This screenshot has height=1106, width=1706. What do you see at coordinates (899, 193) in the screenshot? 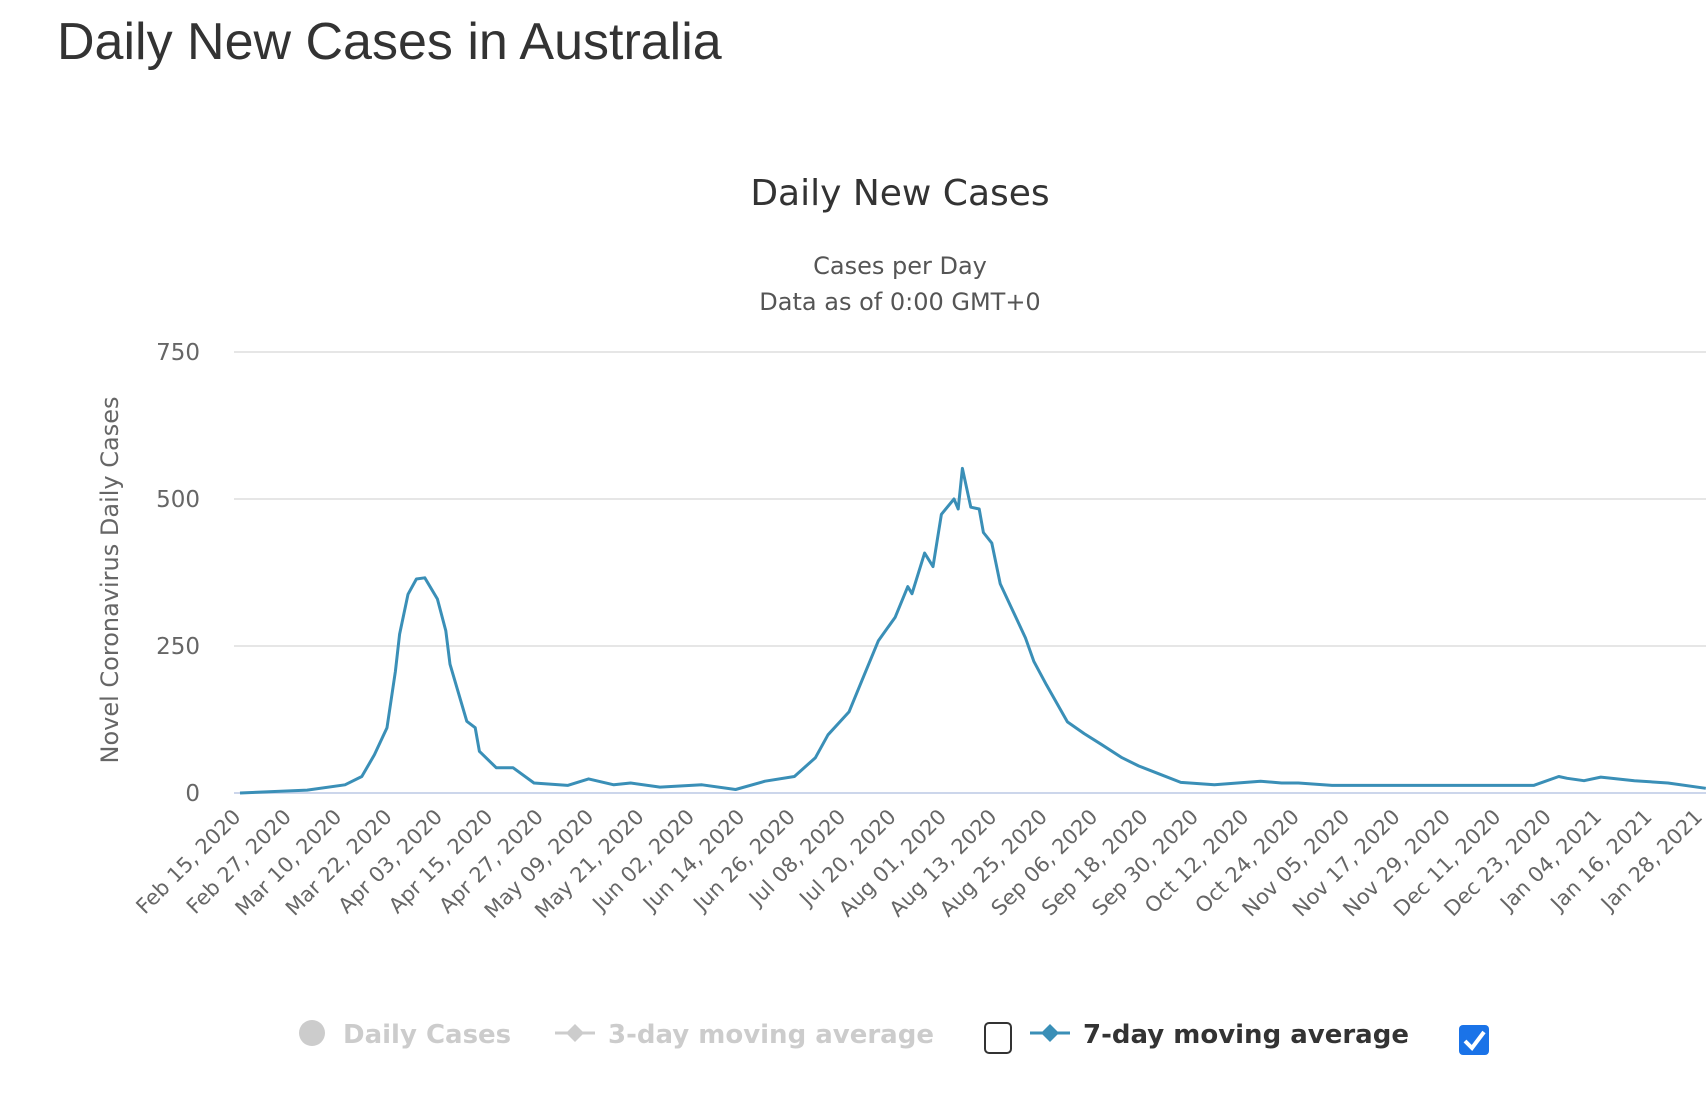
I see `chart-title: Daily New Cases` at bounding box center [899, 193].